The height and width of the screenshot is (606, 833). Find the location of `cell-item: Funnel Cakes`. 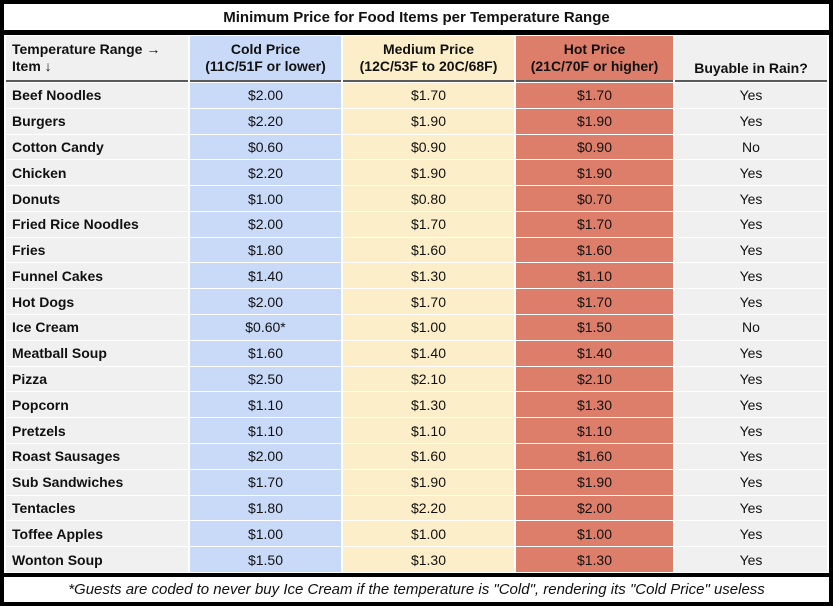

cell-item: Funnel Cakes is located at coordinates (97, 276).